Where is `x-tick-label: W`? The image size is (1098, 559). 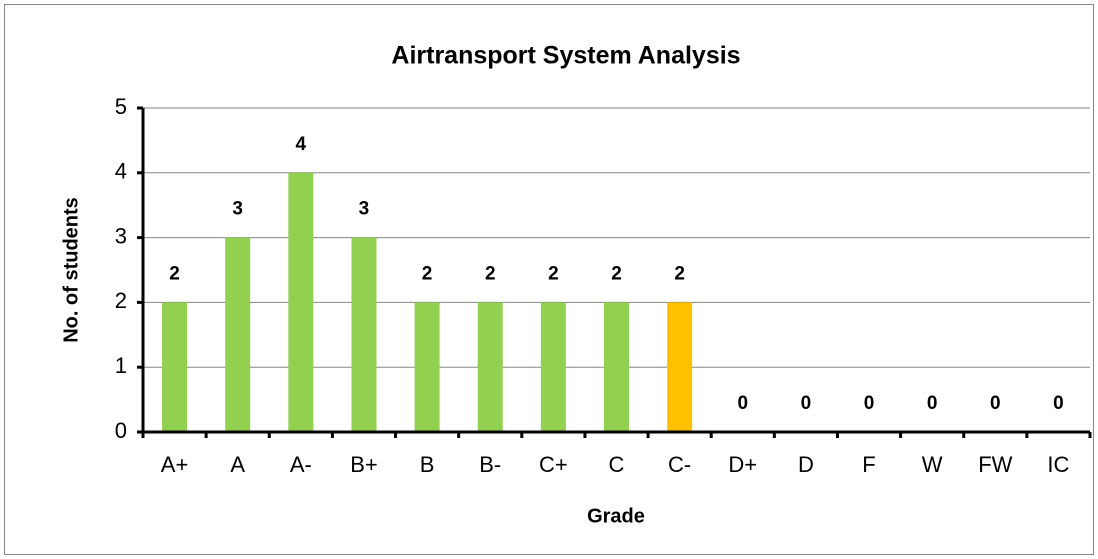 x-tick-label: W is located at coordinates (932, 464).